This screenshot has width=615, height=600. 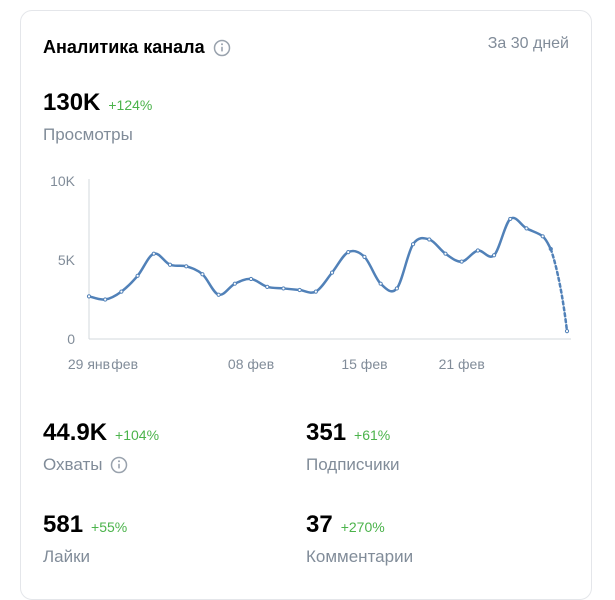 I want to click on subscribers-metric: 351 +61% Подписчики, so click(x=353, y=447).